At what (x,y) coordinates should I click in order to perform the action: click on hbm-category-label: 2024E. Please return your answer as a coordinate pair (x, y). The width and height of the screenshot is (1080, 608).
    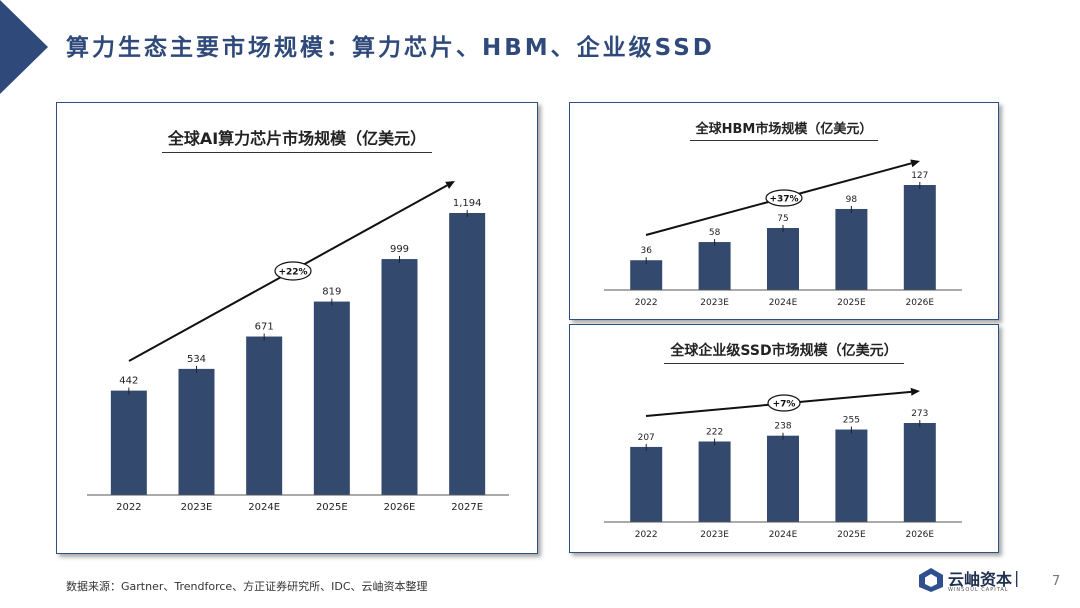
    Looking at the image, I should click on (783, 303).